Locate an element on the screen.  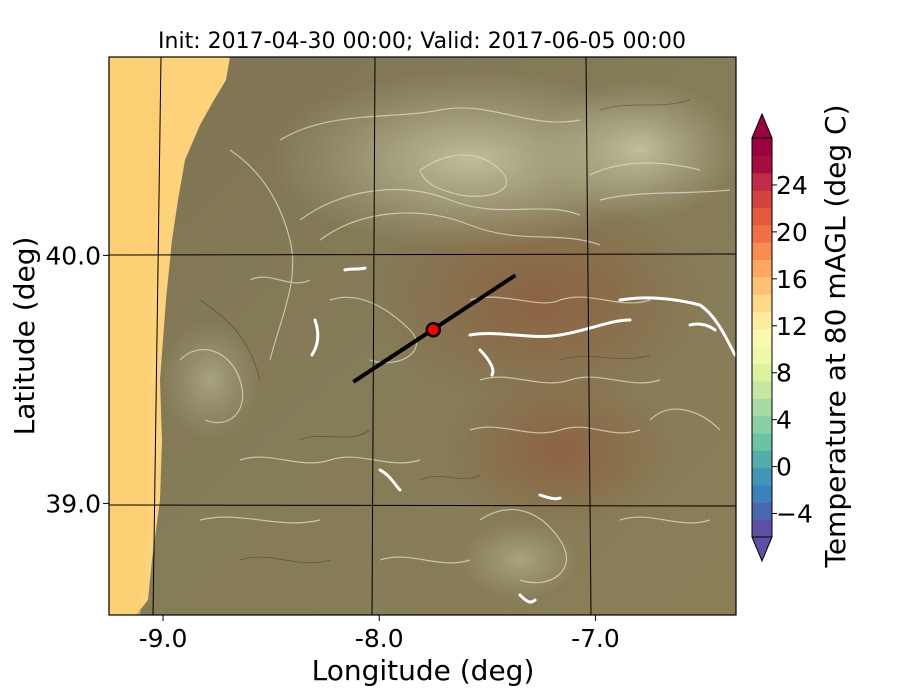
coastal-hills is located at coordinates (210, 380).